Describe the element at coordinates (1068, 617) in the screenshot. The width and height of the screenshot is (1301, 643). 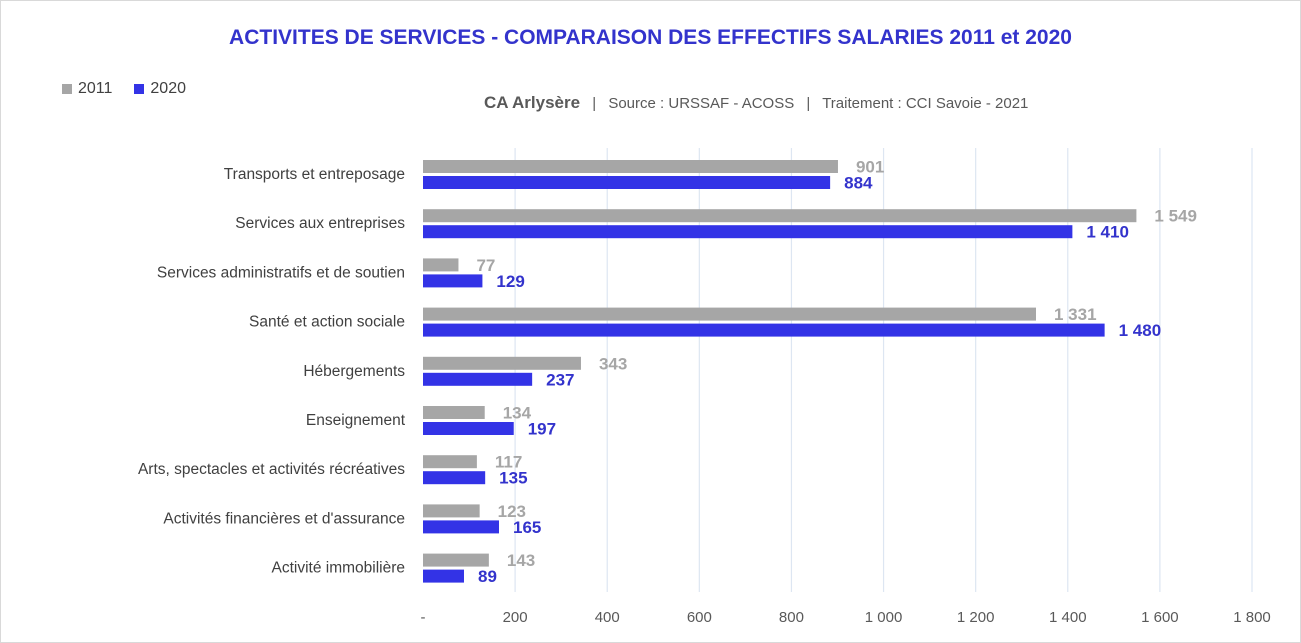
I see `x-tick-label: 1 400` at that location.